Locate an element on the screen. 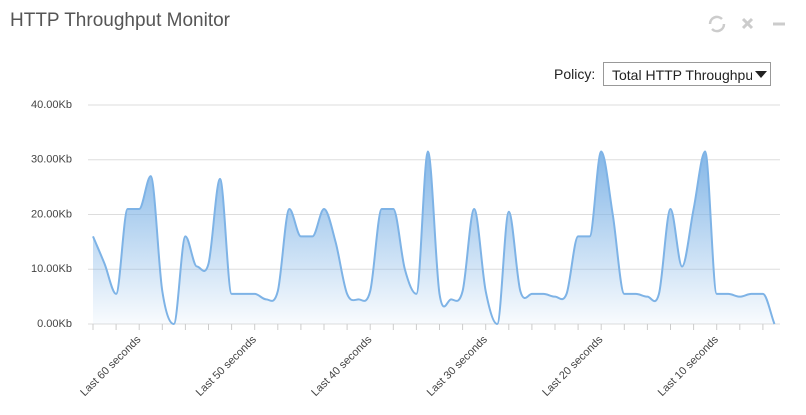  y-tick-label: 30.00Kb is located at coordinates (51, 160).